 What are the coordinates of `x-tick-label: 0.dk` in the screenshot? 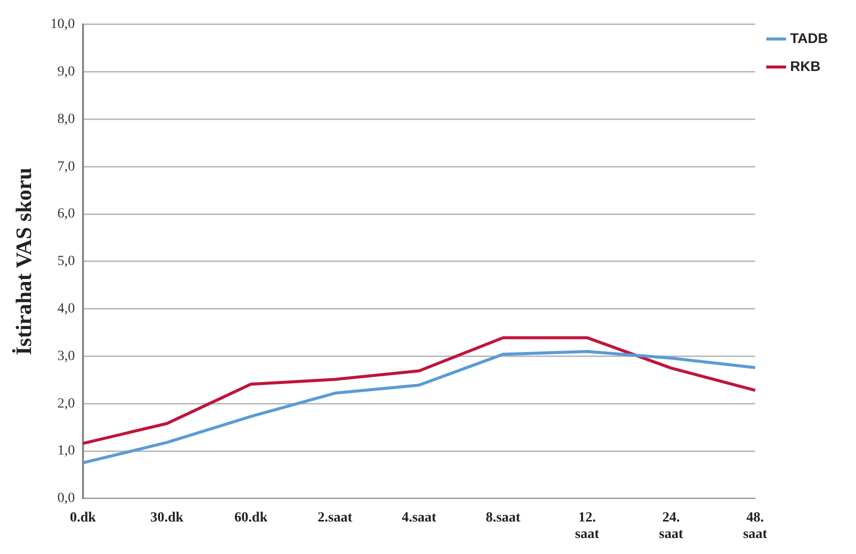 It's located at (83, 518).